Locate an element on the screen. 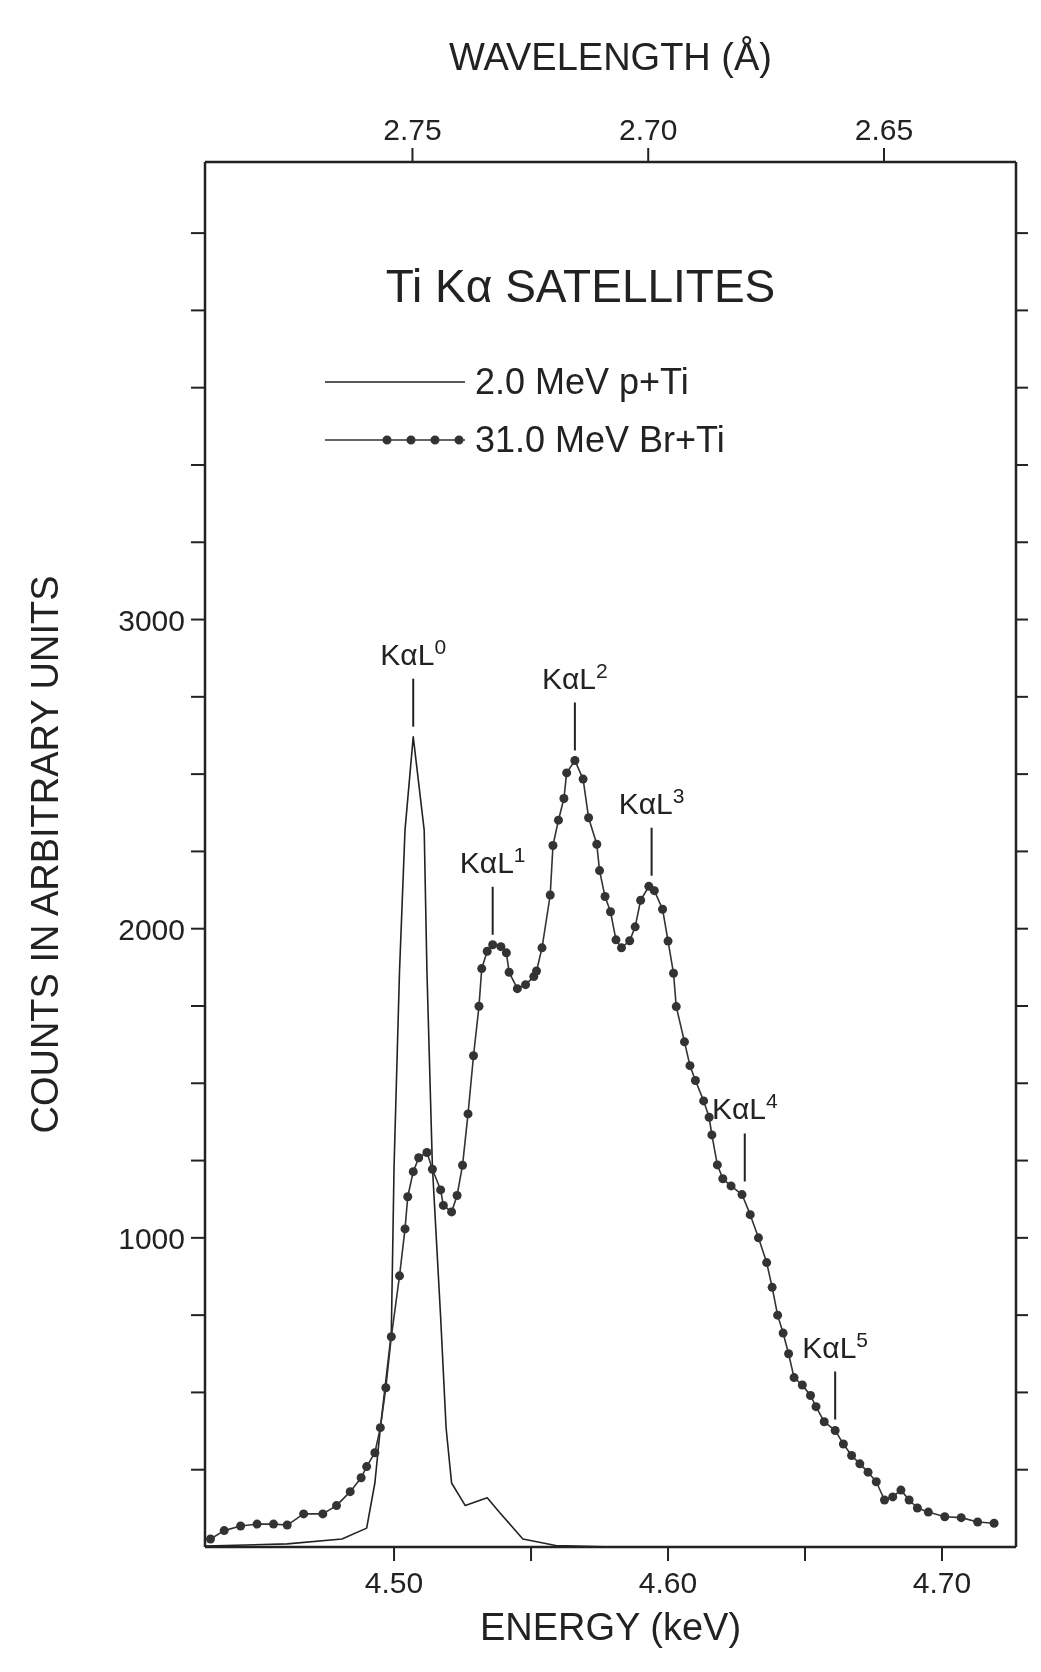 The width and height of the screenshot is (1041, 1672). annotation: KαL$^{2}$ is located at coordinates (575, 676).